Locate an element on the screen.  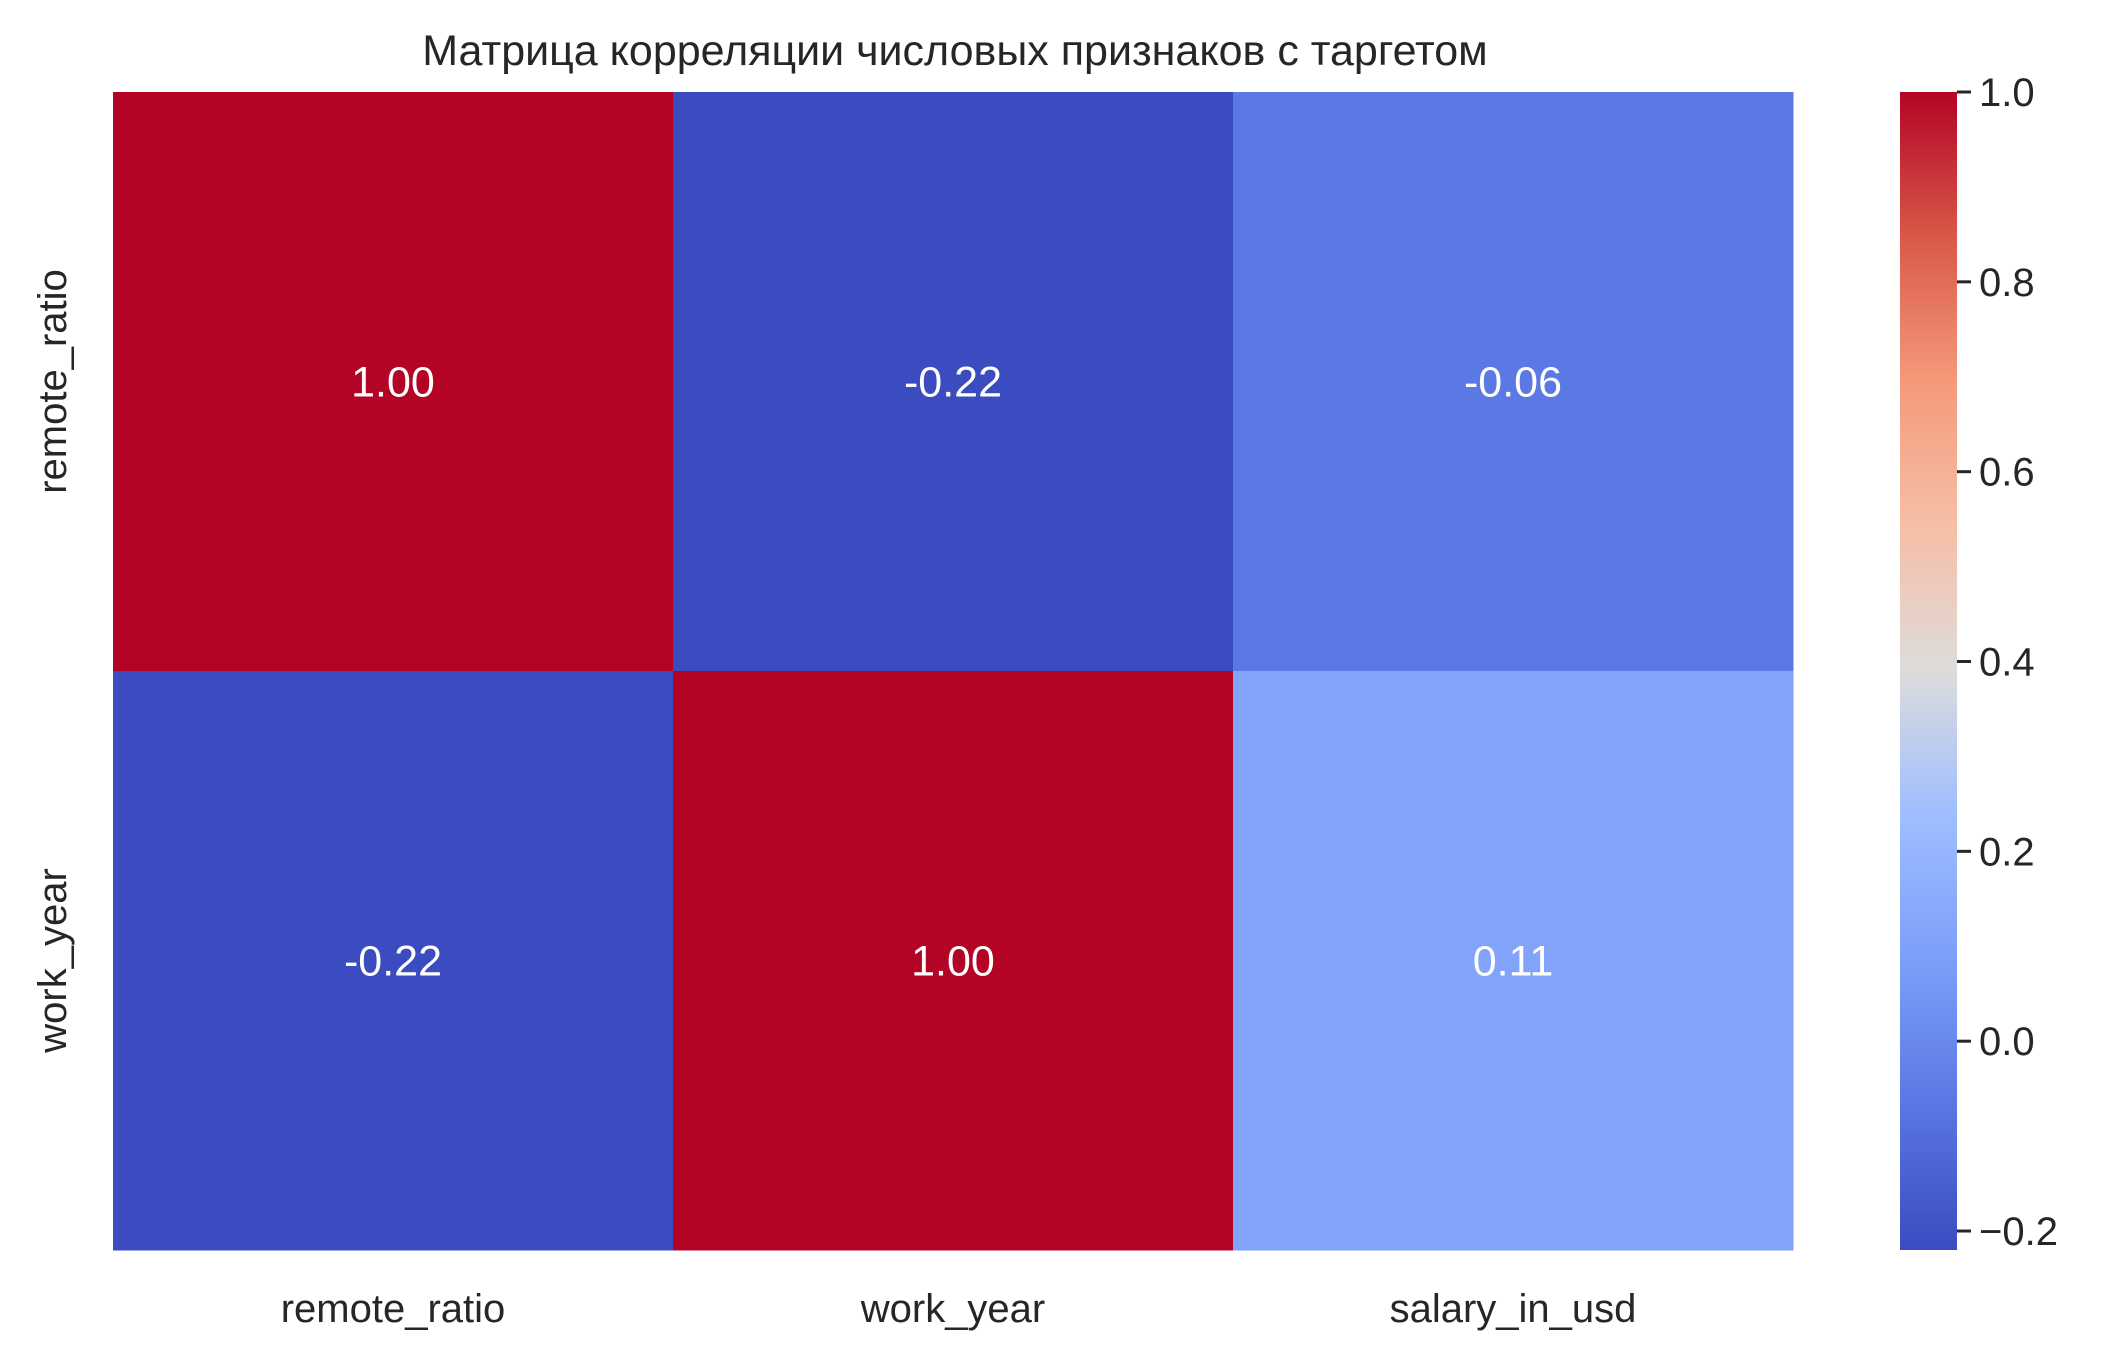
x-tick-label: salary_in_usd is located at coordinates (1513, 1309).